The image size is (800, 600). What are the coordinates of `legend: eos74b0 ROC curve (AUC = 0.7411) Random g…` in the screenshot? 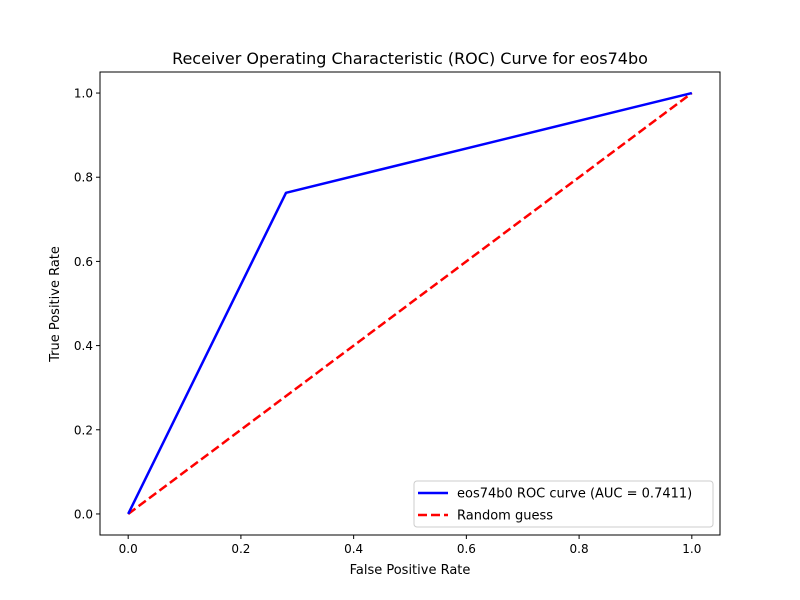 It's located at (563, 504).